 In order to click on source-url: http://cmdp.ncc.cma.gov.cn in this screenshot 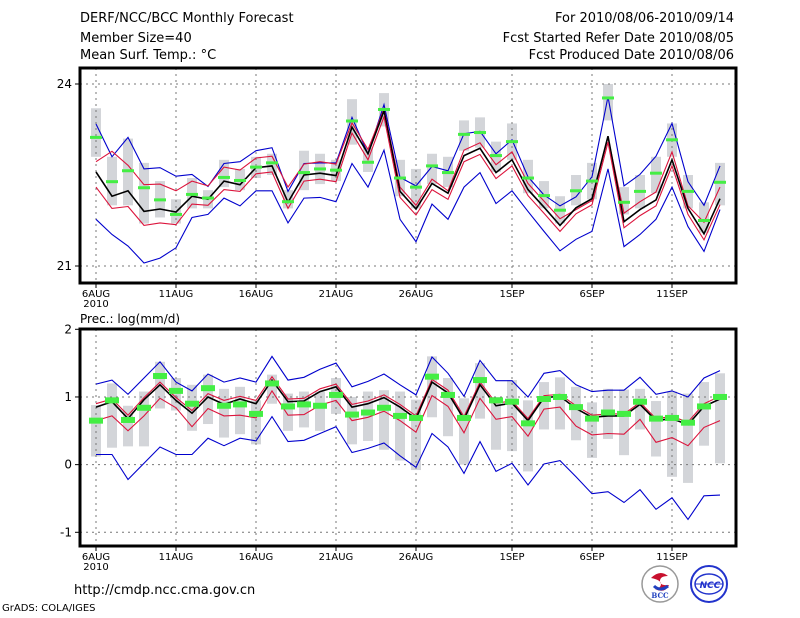, I will do `click(165, 590)`.